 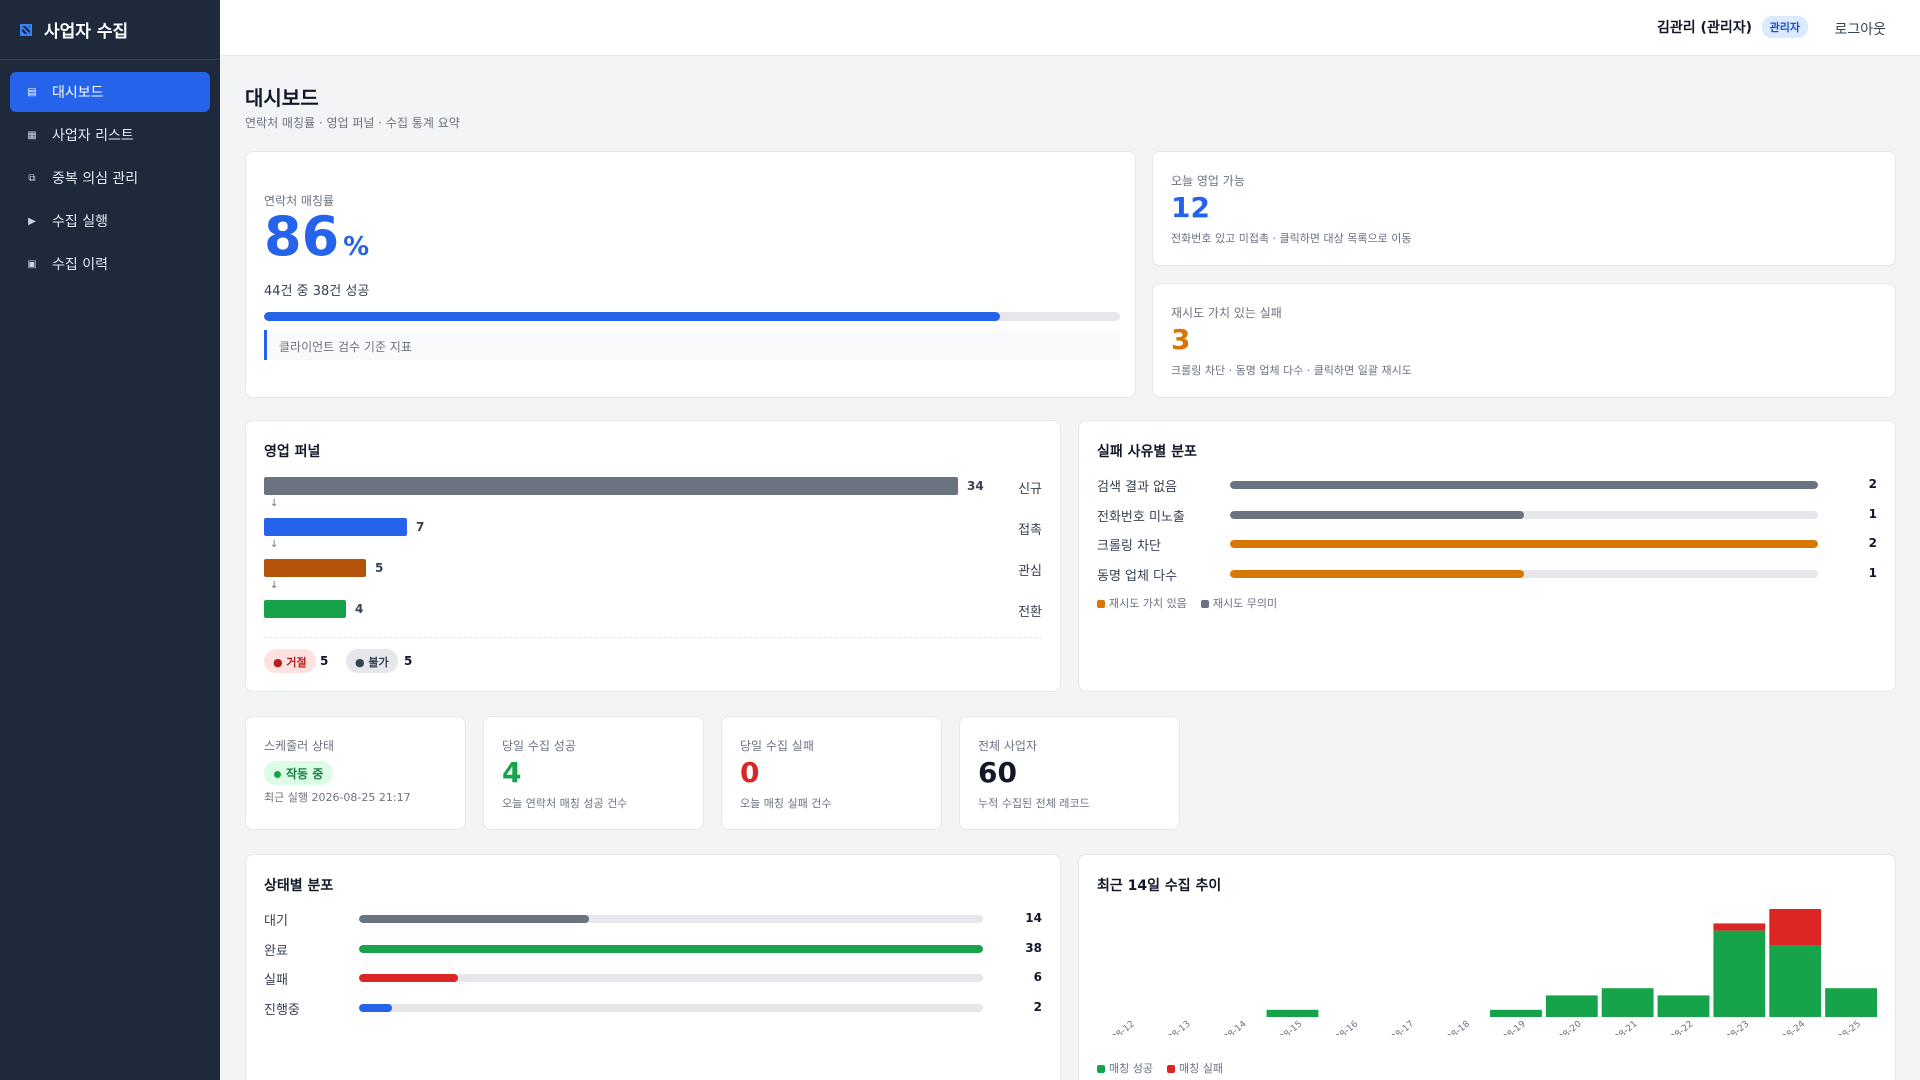 I want to click on status-value: 2, so click(x=1037, y=1006).